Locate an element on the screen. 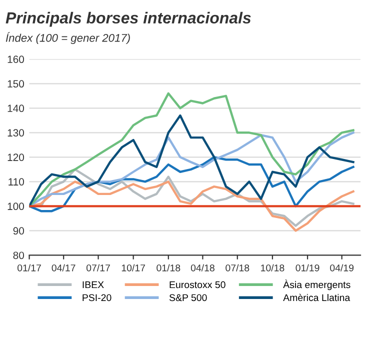 The height and width of the screenshot is (338, 366). y-tick-label: 90 is located at coordinates (18, 231).